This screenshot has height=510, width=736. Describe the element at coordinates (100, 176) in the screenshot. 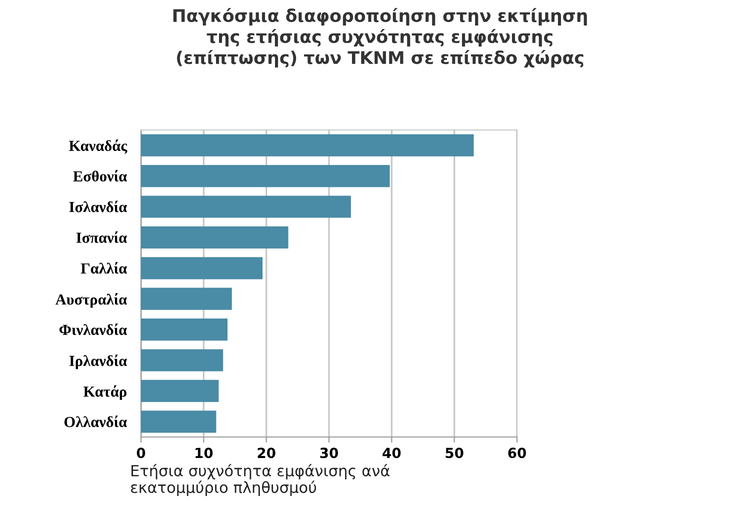

I see `y-tick-label: Εσθονία` at that location.